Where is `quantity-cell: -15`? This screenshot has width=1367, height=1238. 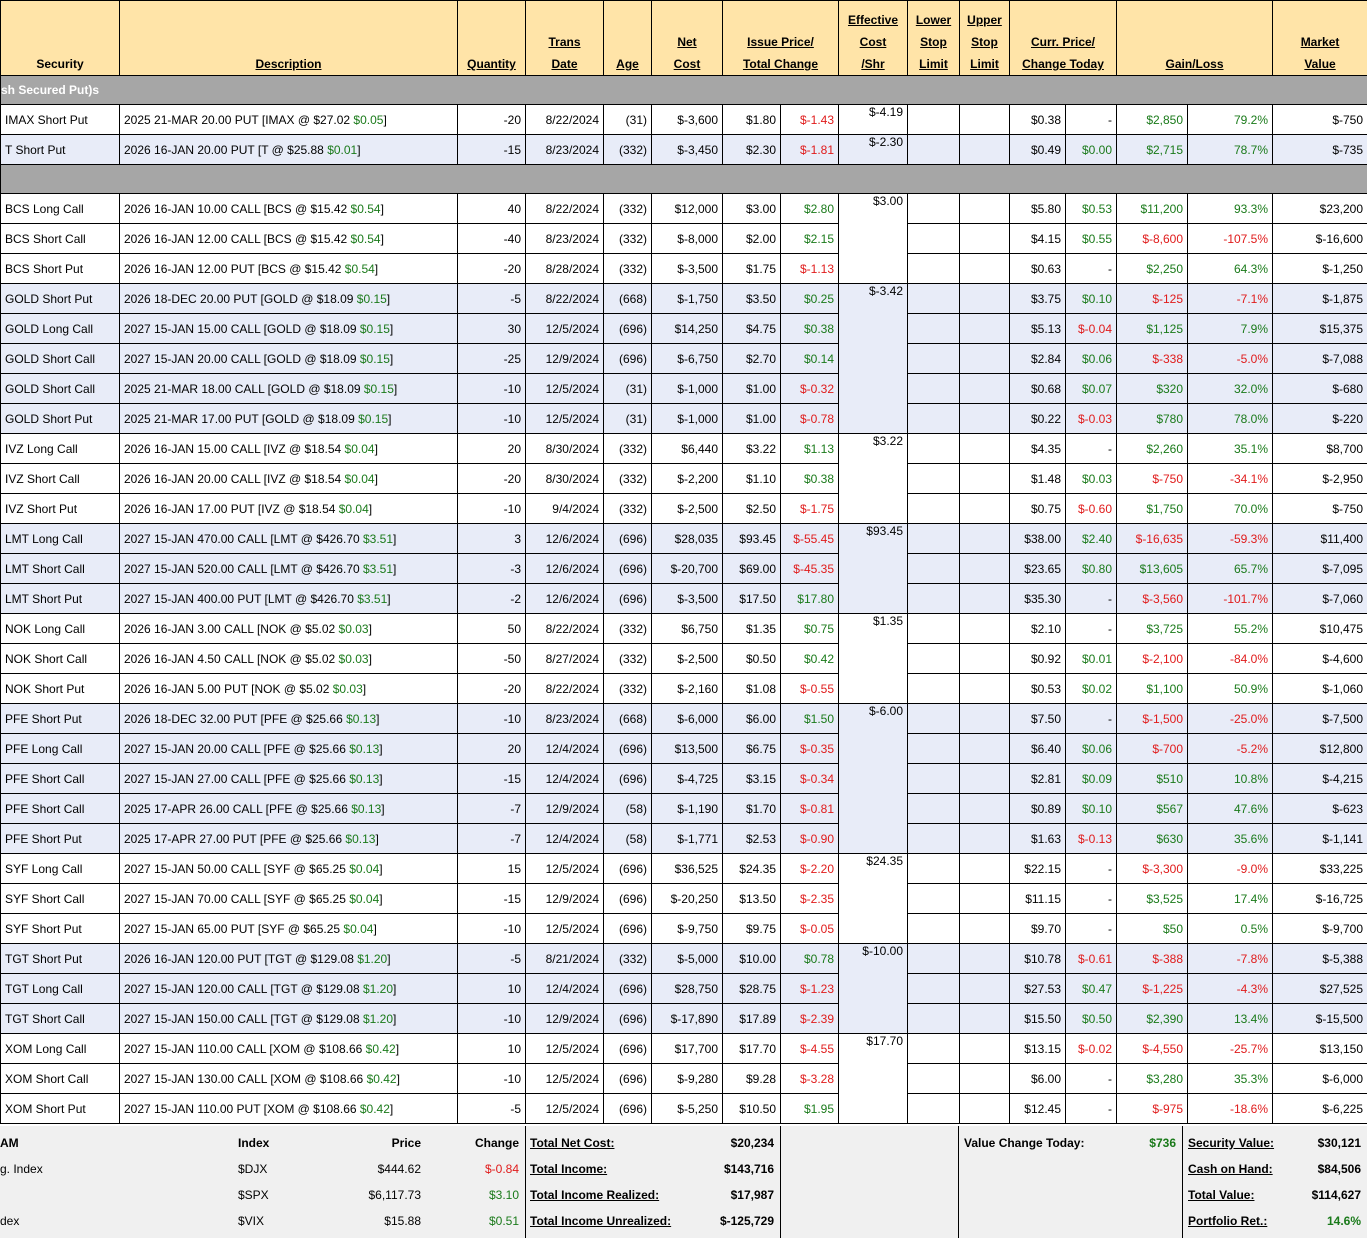 quantity-cell: -15 is located at coordinates (491, 898).